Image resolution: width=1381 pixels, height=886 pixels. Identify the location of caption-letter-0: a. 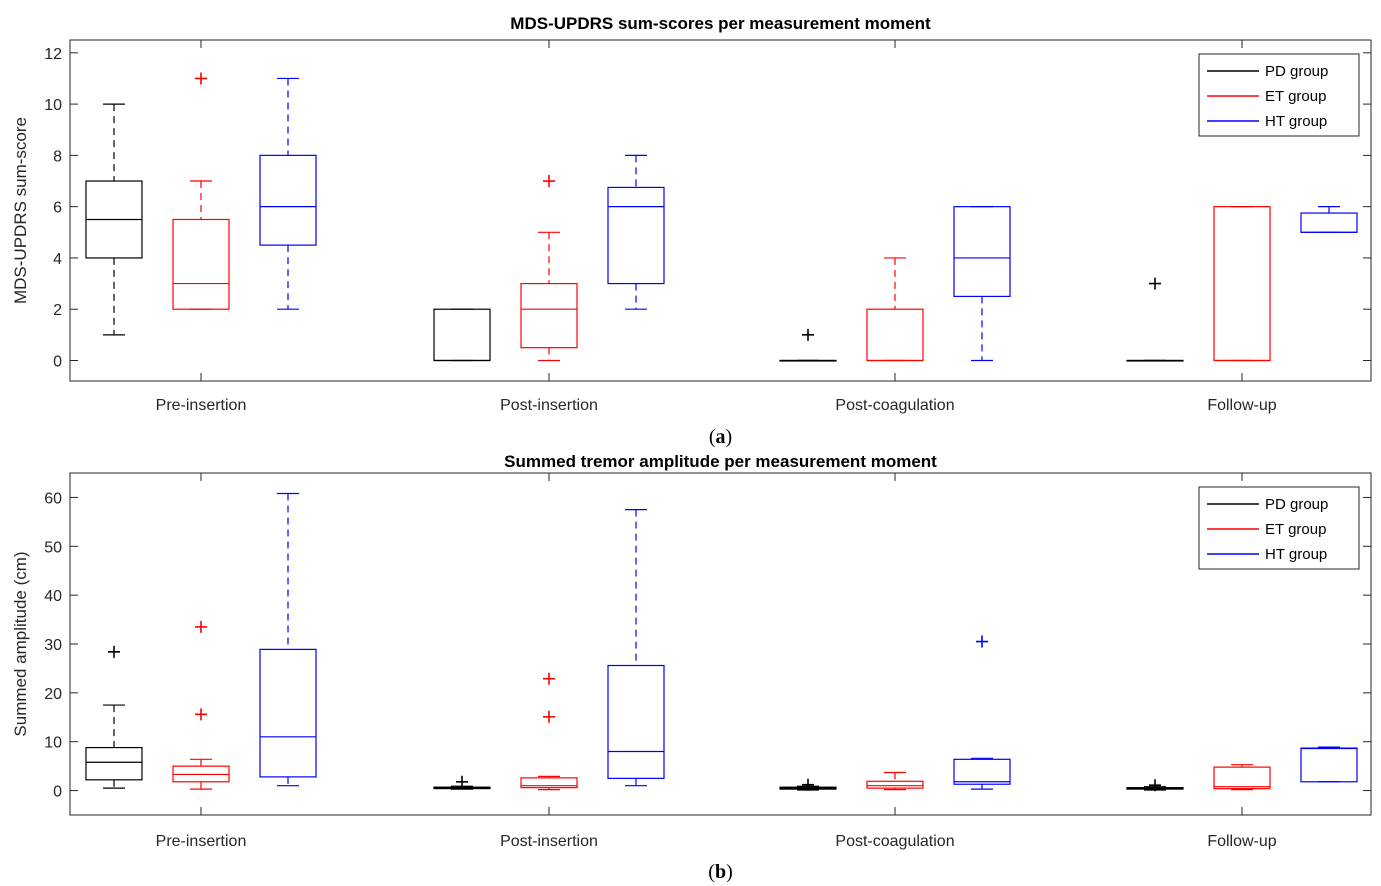
(721, 437).